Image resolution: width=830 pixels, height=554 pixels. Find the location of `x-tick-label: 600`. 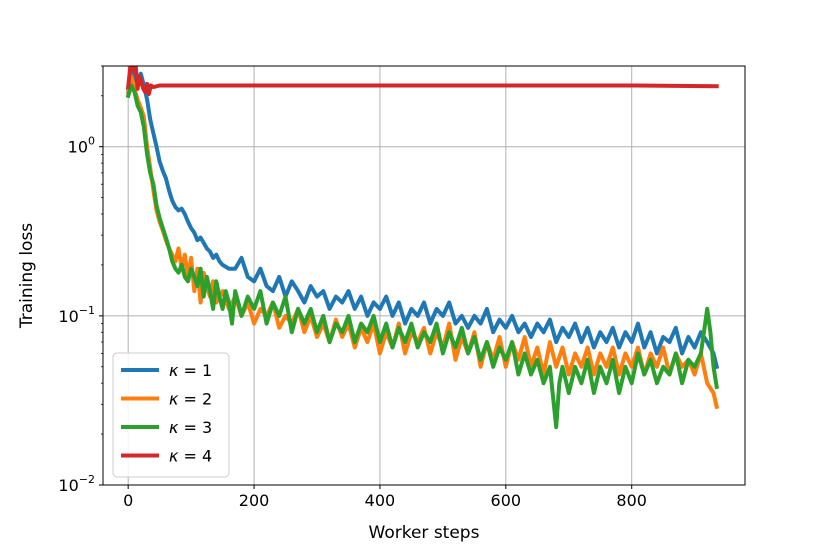

x-tick-label: 600 is located at coordinates (506, 500).